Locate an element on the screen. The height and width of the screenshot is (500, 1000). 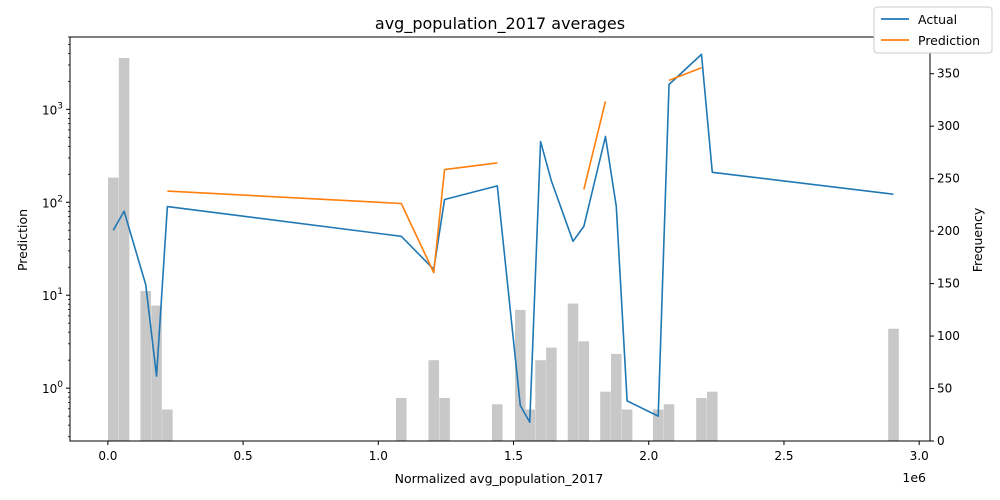
y-tick-label: 101 is located at coordinates (52, 295).